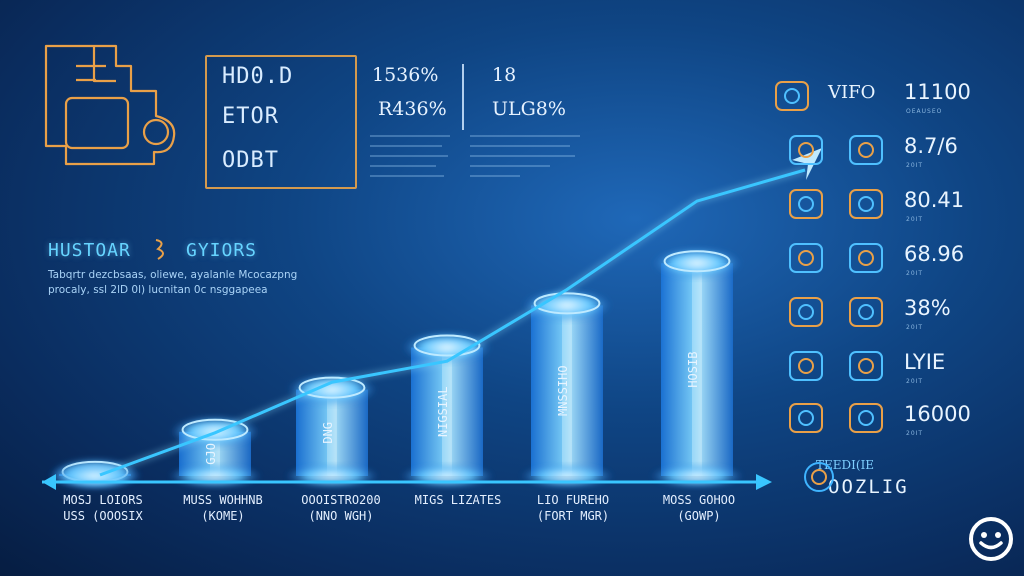 Image resolution: width=1024 pixels, height=576 pixels. I want to click on category-label: OOOISTRO200 (NNO WGH), so click(341, 508).